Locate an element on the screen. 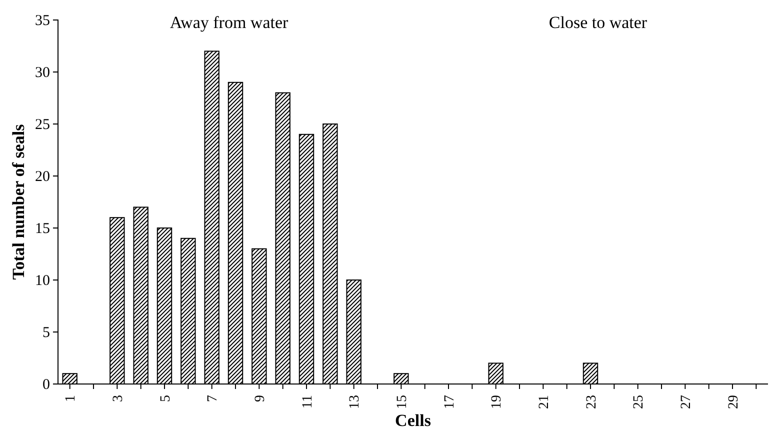 The image size is (775, 433). x-axis-title: Cells is located at coordinates (413, 420).